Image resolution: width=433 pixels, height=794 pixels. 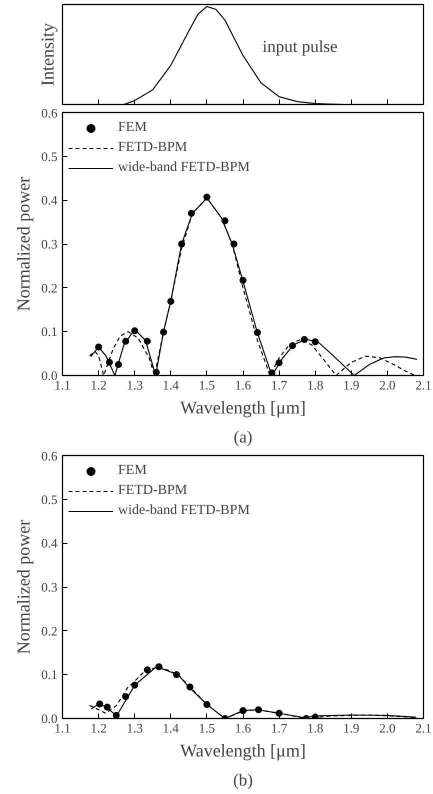 I want to click on text: (a), so click(x=243, y=437).